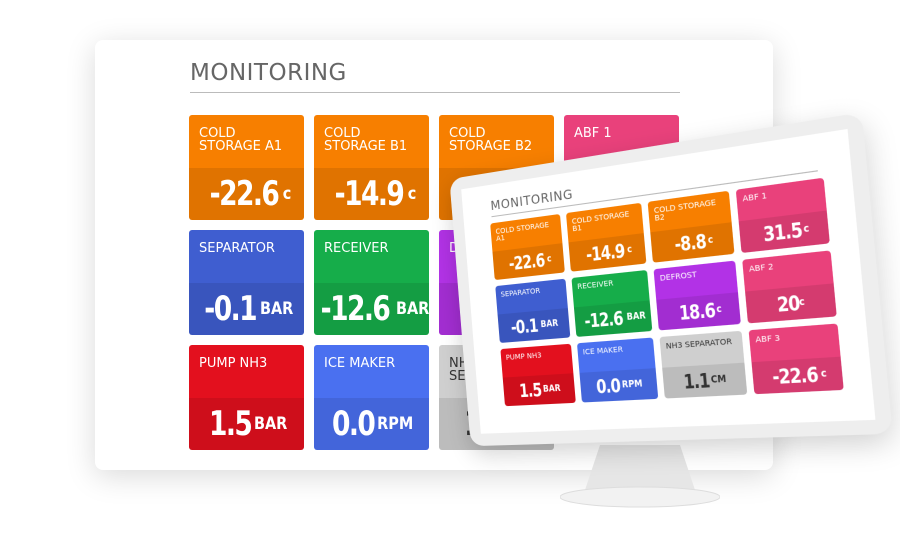 This screenshot has width=900, height=547. What do you see at coordinates (241, 140) in the screenshot?
I see `tile-label: COLD STORAGE A1` at bounding box center [241, 140].